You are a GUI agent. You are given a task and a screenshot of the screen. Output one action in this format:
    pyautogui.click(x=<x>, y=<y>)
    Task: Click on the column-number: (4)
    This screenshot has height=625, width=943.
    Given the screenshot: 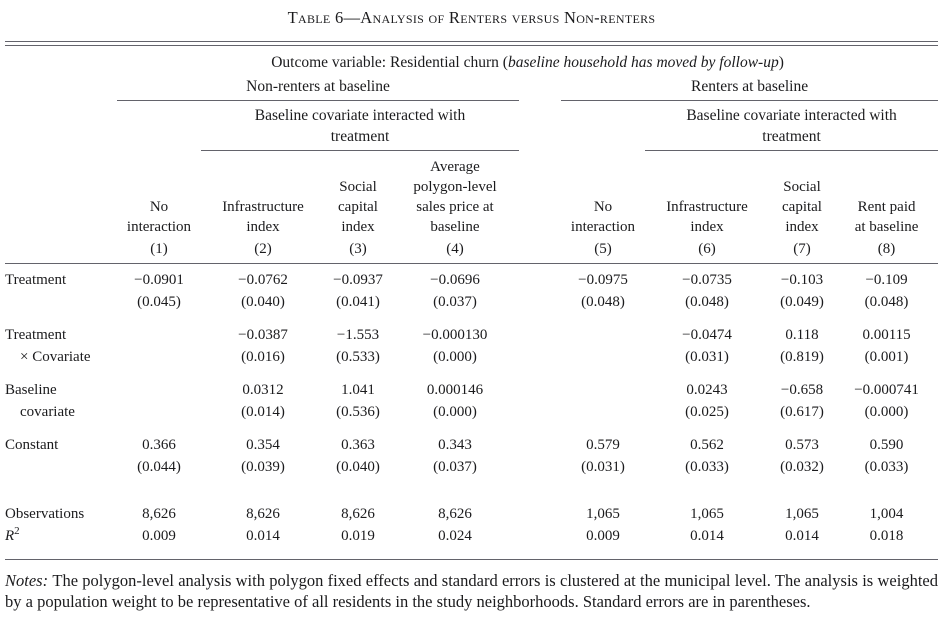 What is the action you would take?
    pyautogui.click(x=455, y=249)
    